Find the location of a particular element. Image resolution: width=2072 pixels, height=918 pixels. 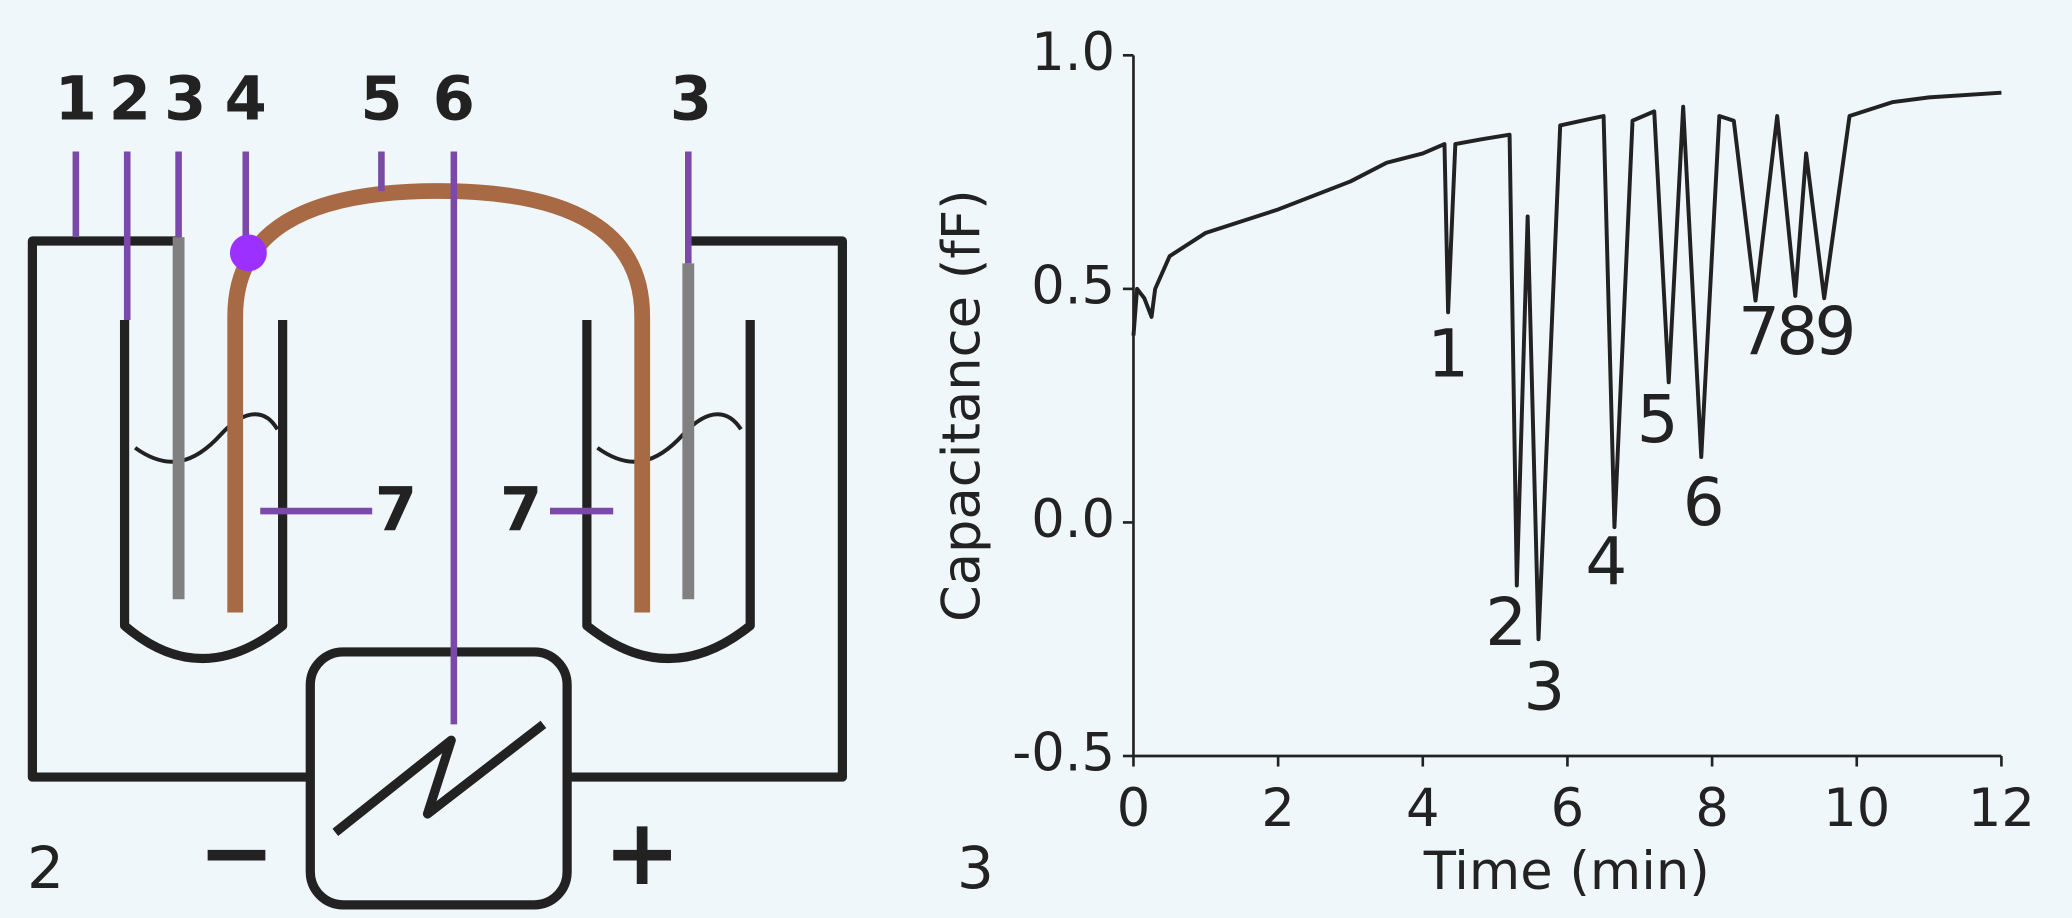

x-tick-label: 10 is located at coordinates (1856, 808).